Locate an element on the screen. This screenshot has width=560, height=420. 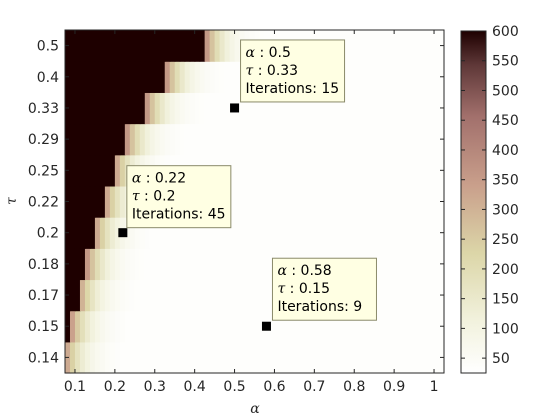
colorbar-tick-label: 150 is located at coordinates (505, 300).